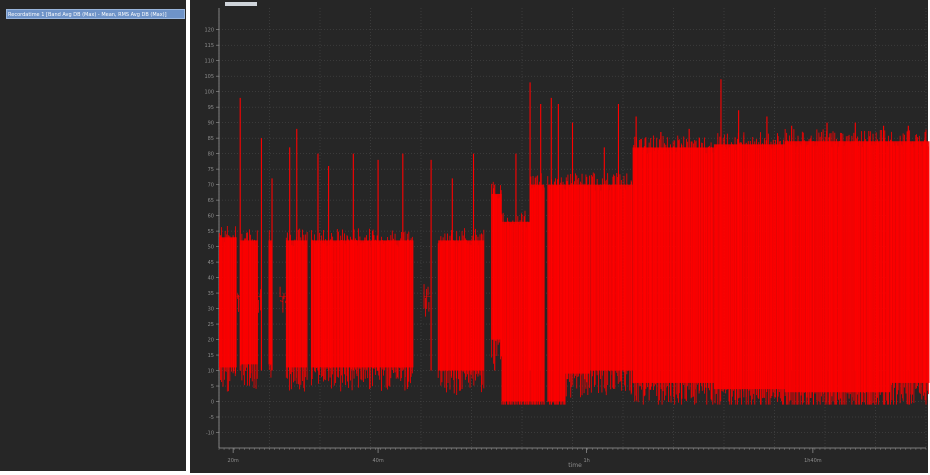  Describe the element at coordinates (212, 402) in the screenshot. I see `y-tick-label: 0` at that location.